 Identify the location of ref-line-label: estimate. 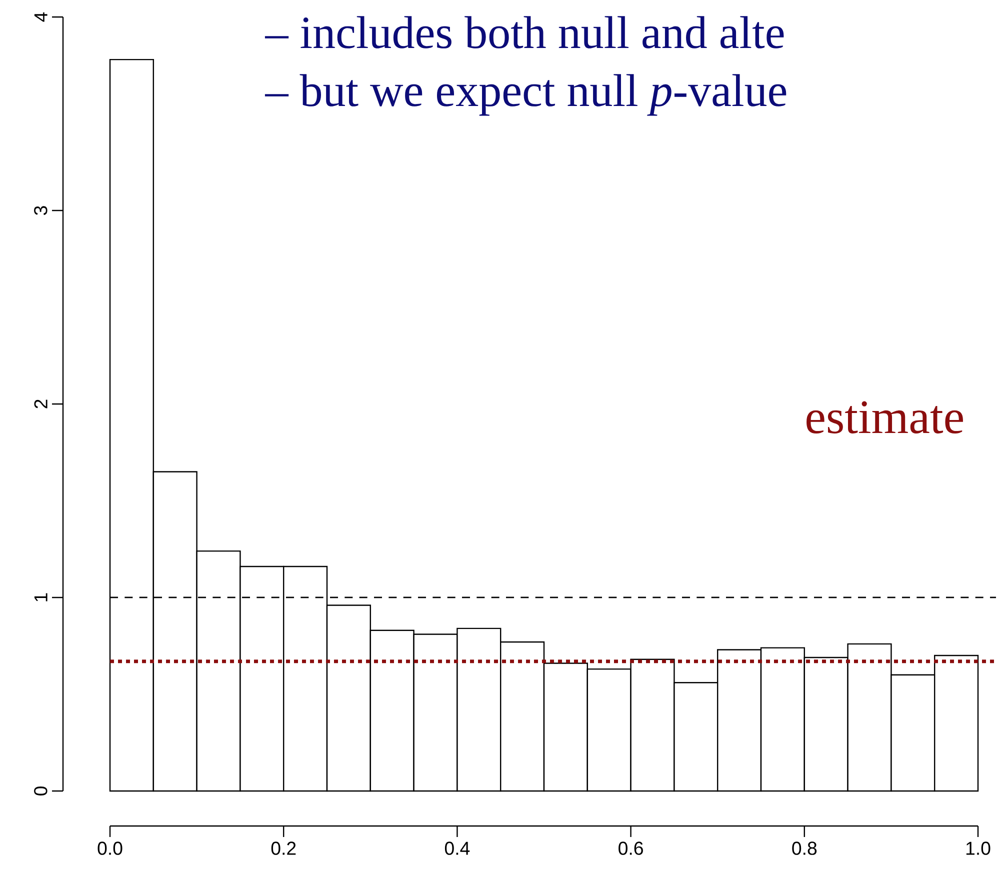
(884, 417).